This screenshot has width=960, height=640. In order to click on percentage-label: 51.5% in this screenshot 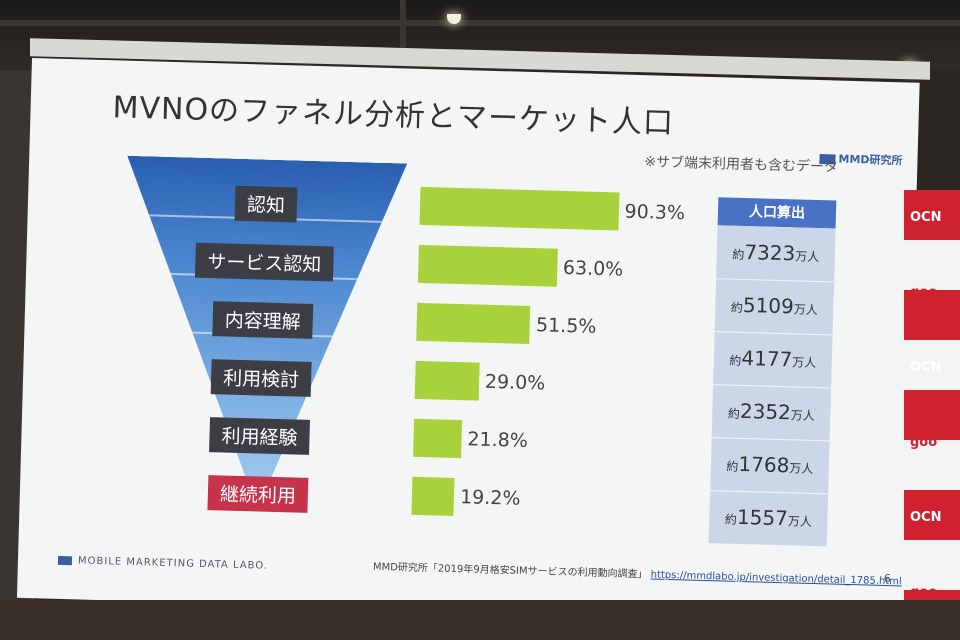, I will do `click(566, 326)`.